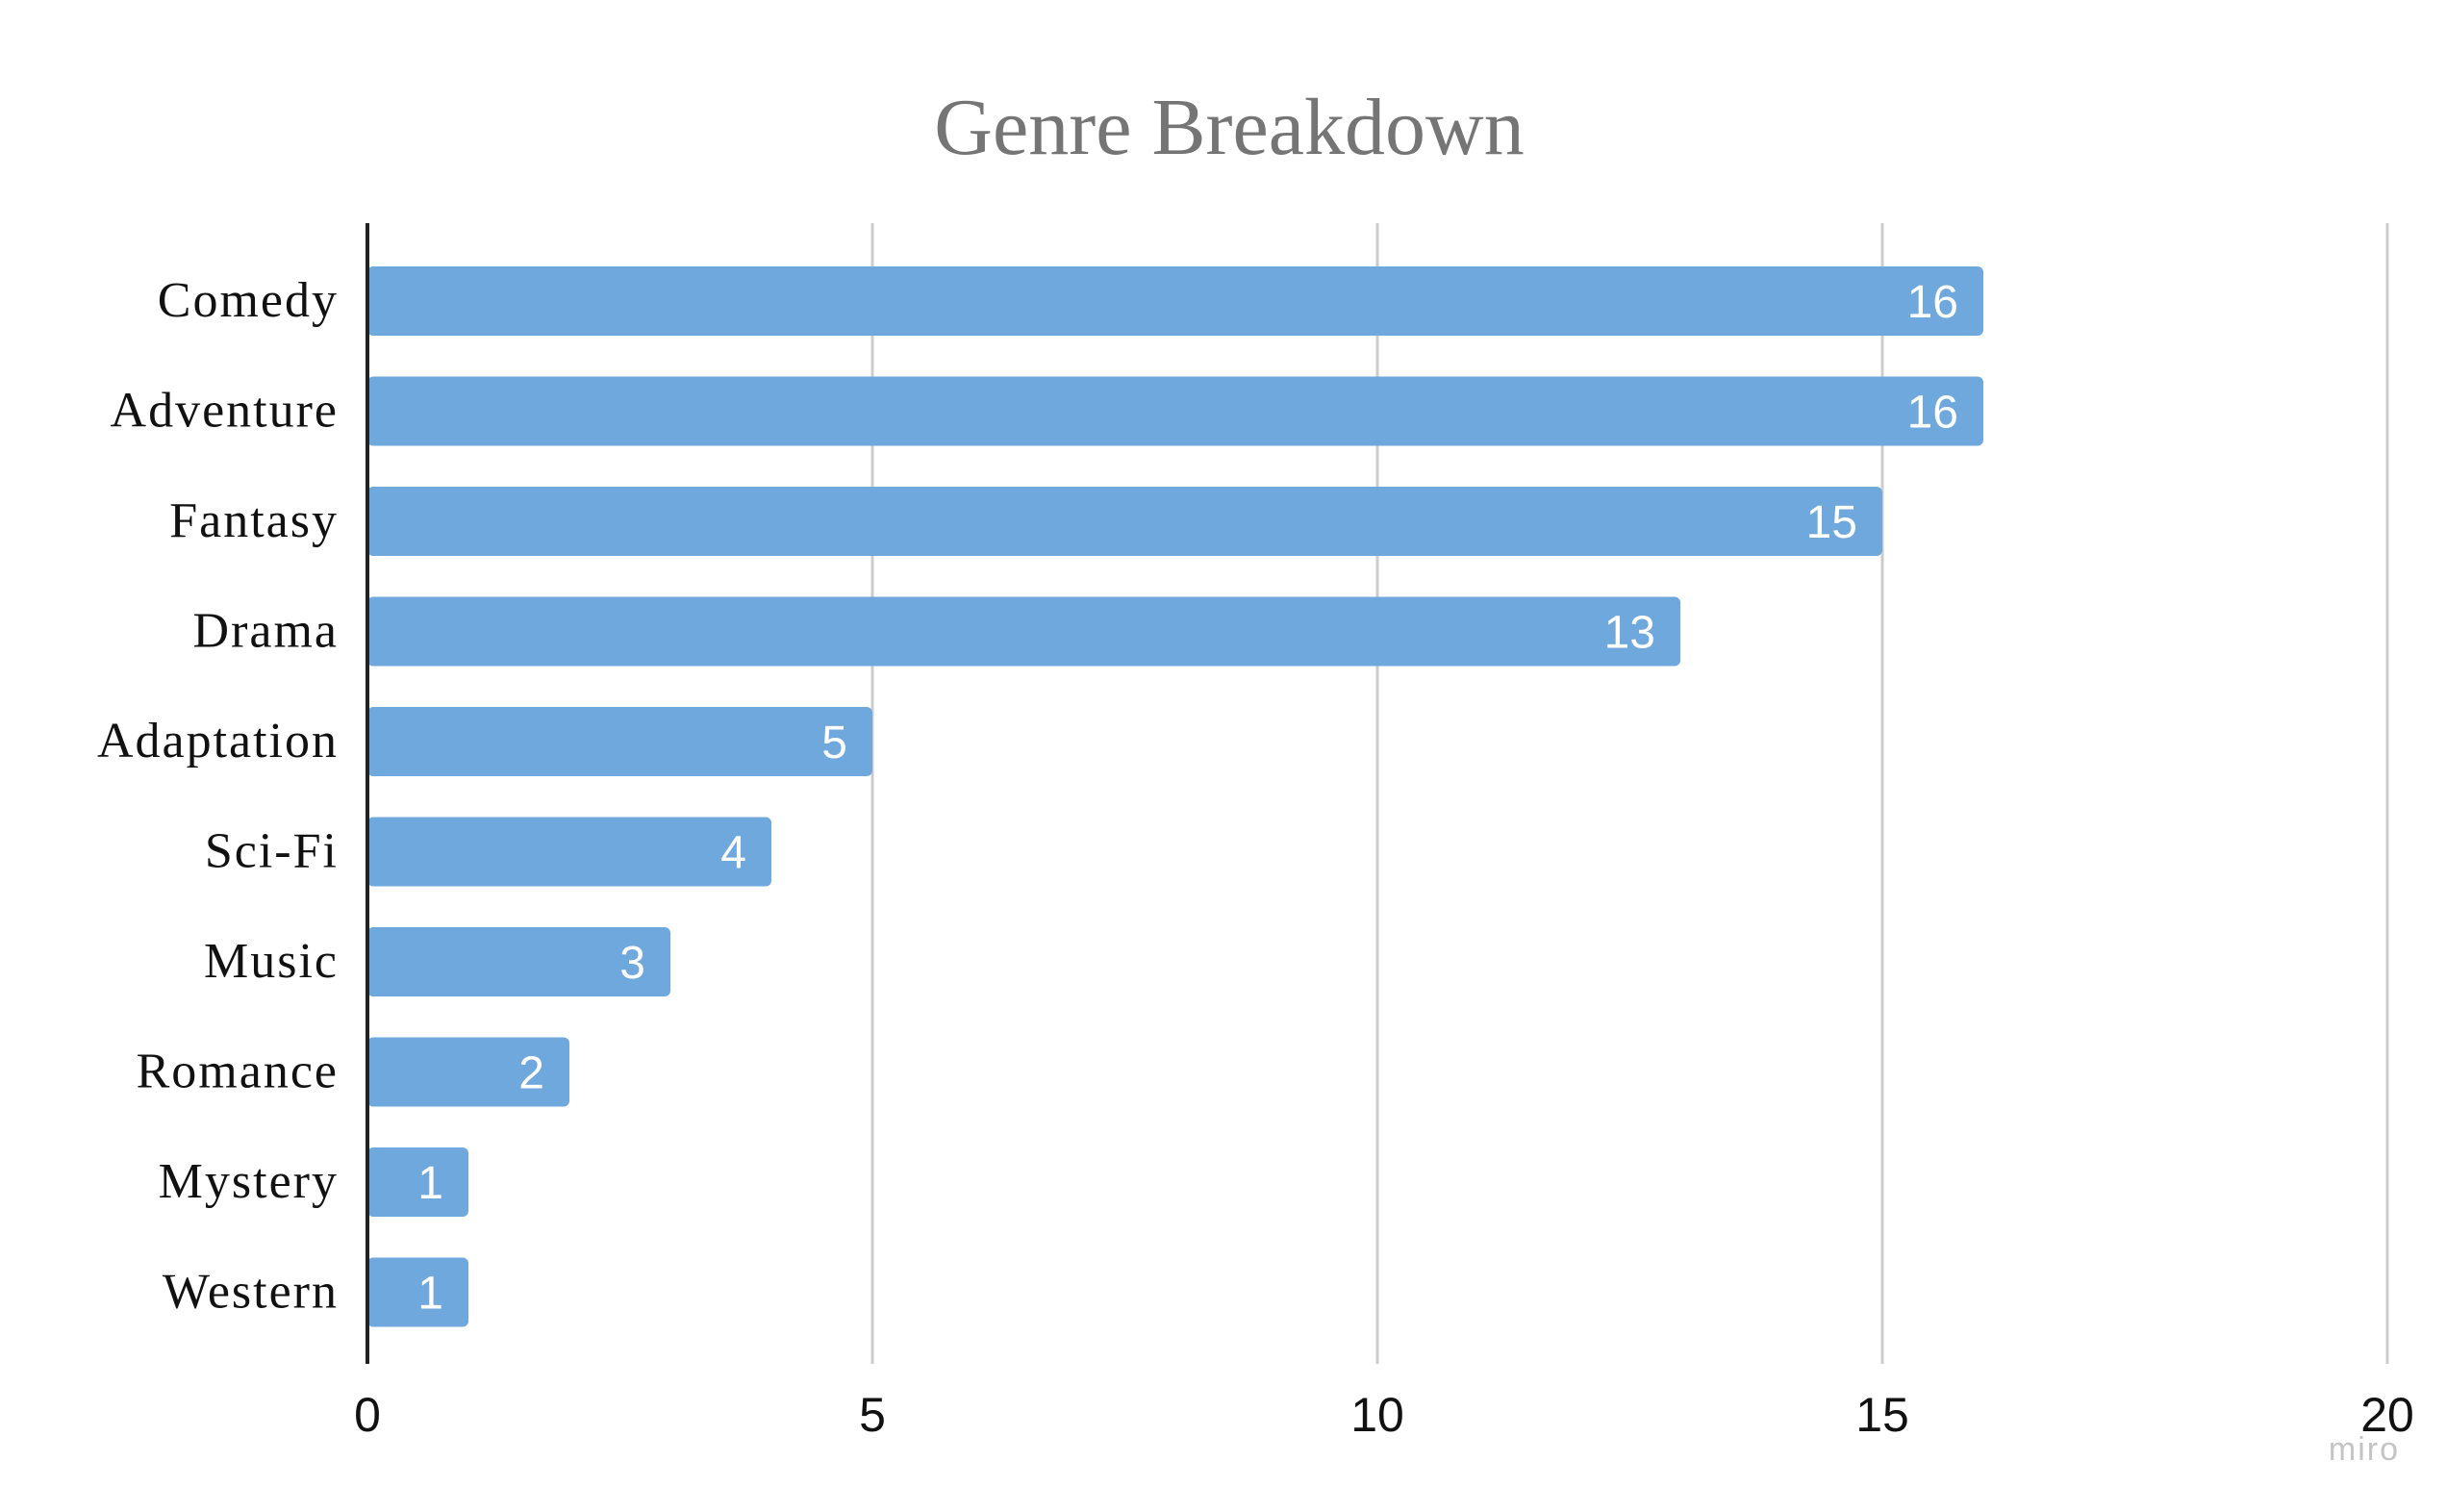 Image resolution: width=2446 pixels, height=1512 pixels. I want to click on x-axis-ticks: 0 5 10 15 20, so click(1384, 1415).